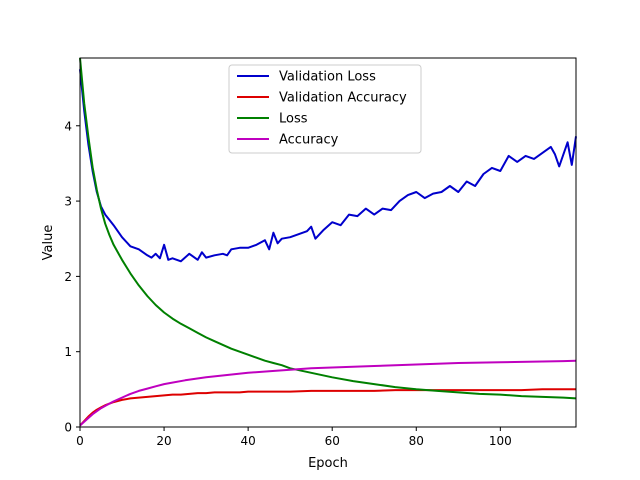 This screenshot has height=480, width=640. Describe the element at coordinates (68, 428) in the screenshot. I see `y-tick-label: 0` at that location.